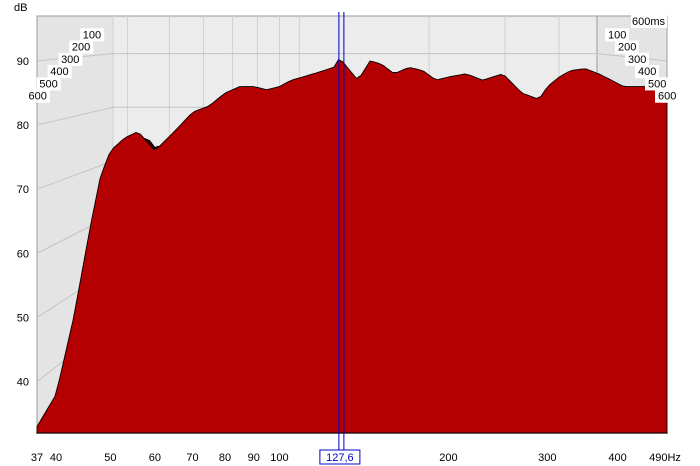 The width and height of the screenshot is (700, 466). Describe the element at coordinates (110, 458) in the screenshot. I see `x-tick-label: 50` at that location.